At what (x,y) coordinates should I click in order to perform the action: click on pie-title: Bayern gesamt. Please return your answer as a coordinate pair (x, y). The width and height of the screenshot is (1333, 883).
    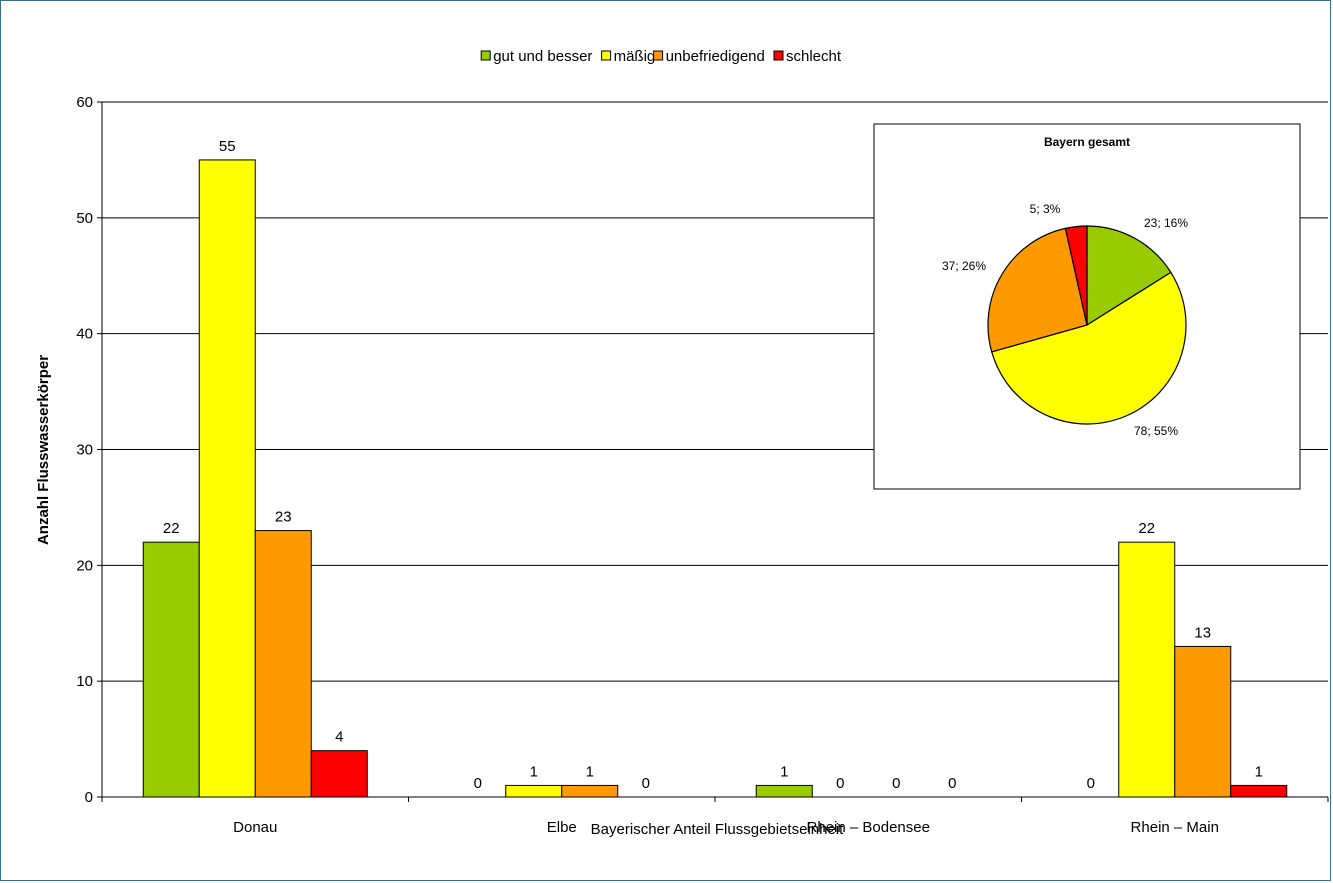
    Looking at the image, I should click on (1087, 142).